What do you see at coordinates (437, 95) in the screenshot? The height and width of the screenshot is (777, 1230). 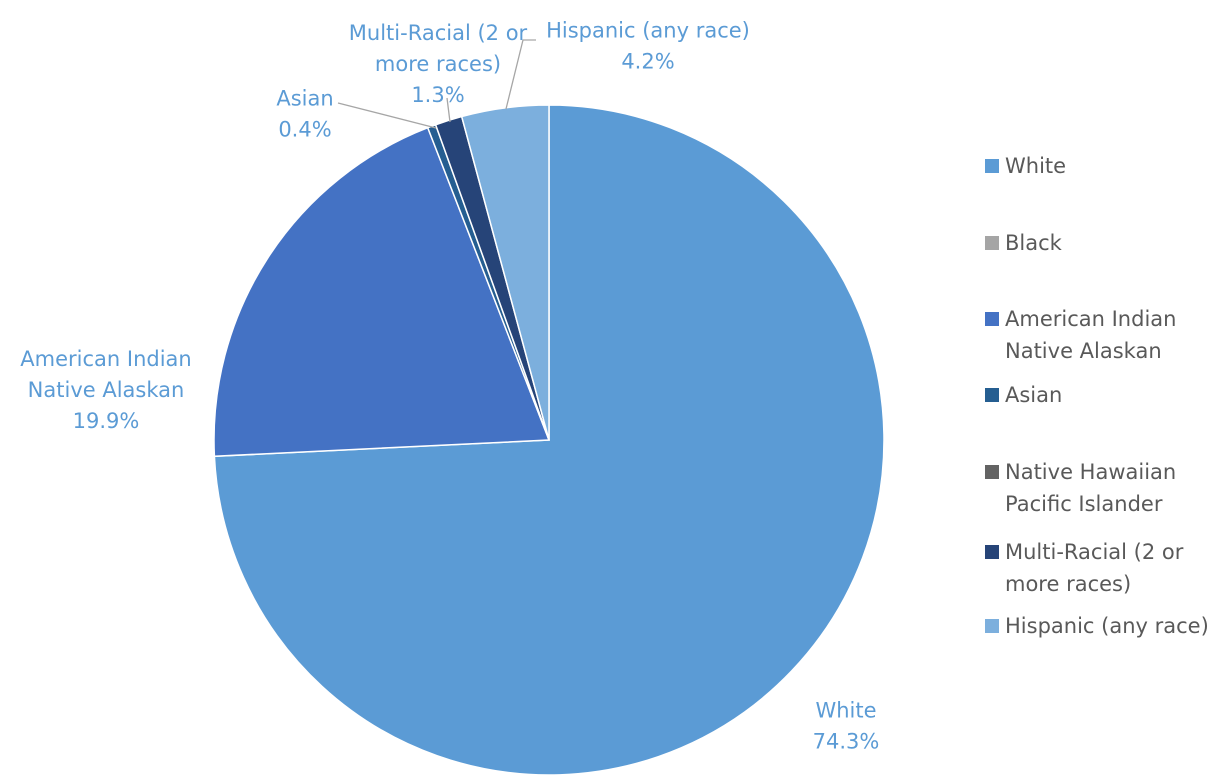 I see `data-label-line: 1.3%` at bounding box center [437, 95].